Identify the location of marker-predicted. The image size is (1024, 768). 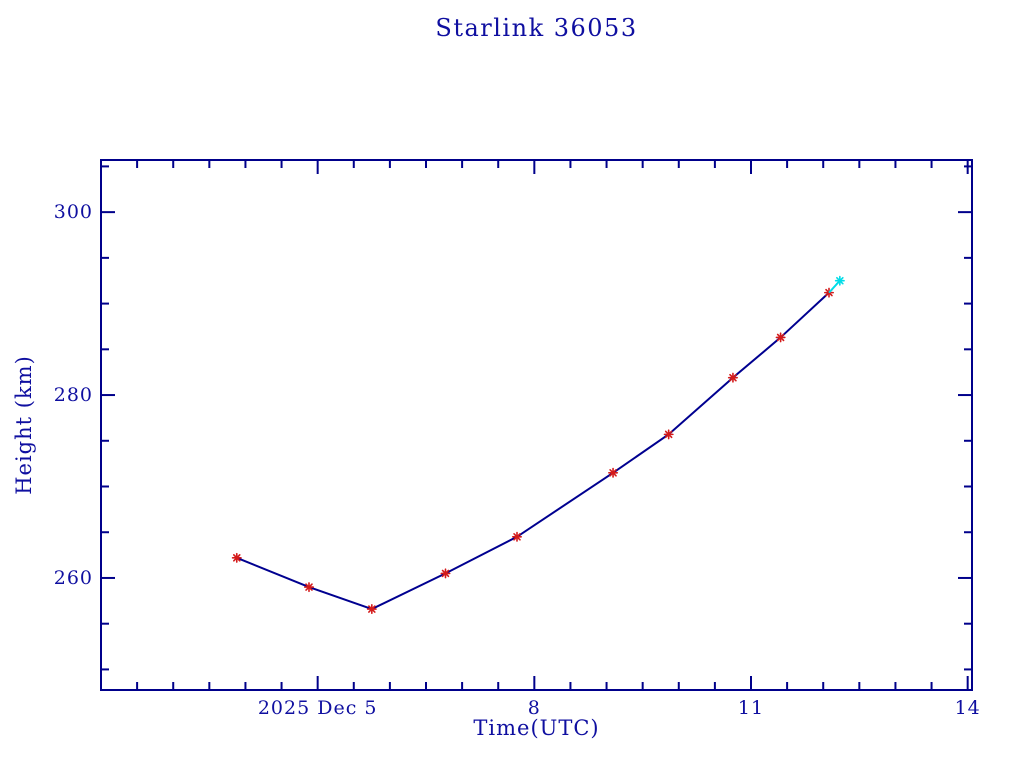
(839, 280).